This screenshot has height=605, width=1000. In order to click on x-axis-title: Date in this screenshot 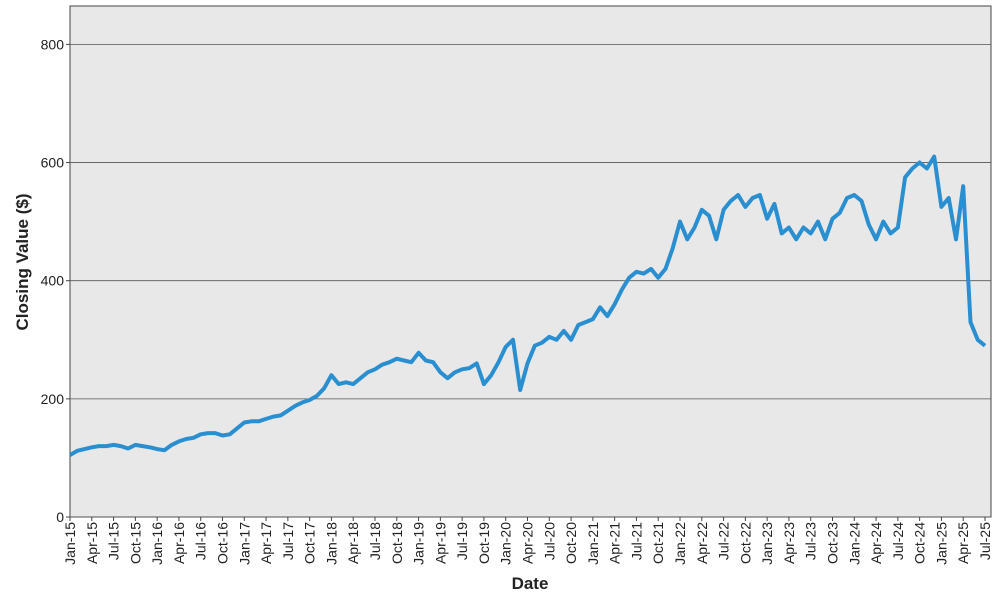, I will do `click(530, 583)`.